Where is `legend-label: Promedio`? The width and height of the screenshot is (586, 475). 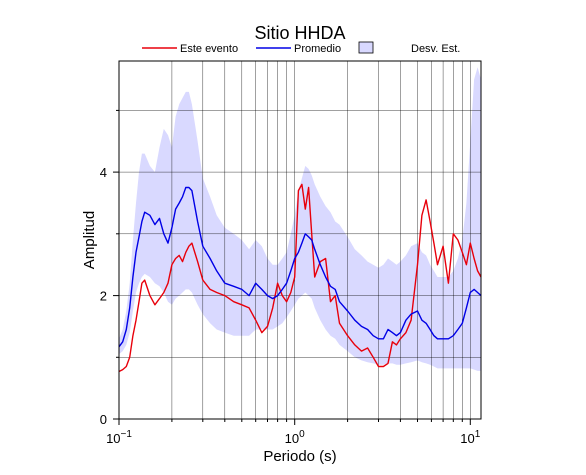
legend-label: Promedio is located at coordinates (317, 49).